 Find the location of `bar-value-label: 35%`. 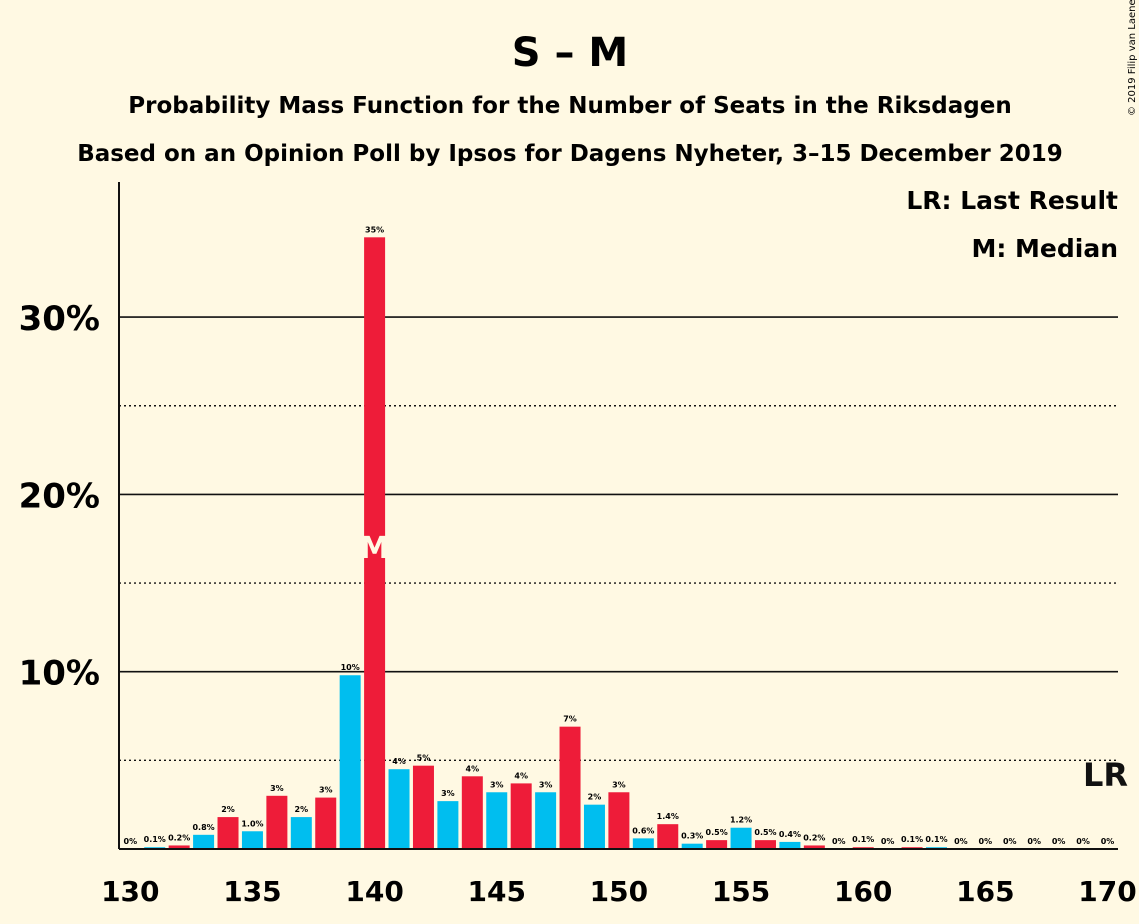

bar-value-label: 35% is located at coordinates (374, 229).